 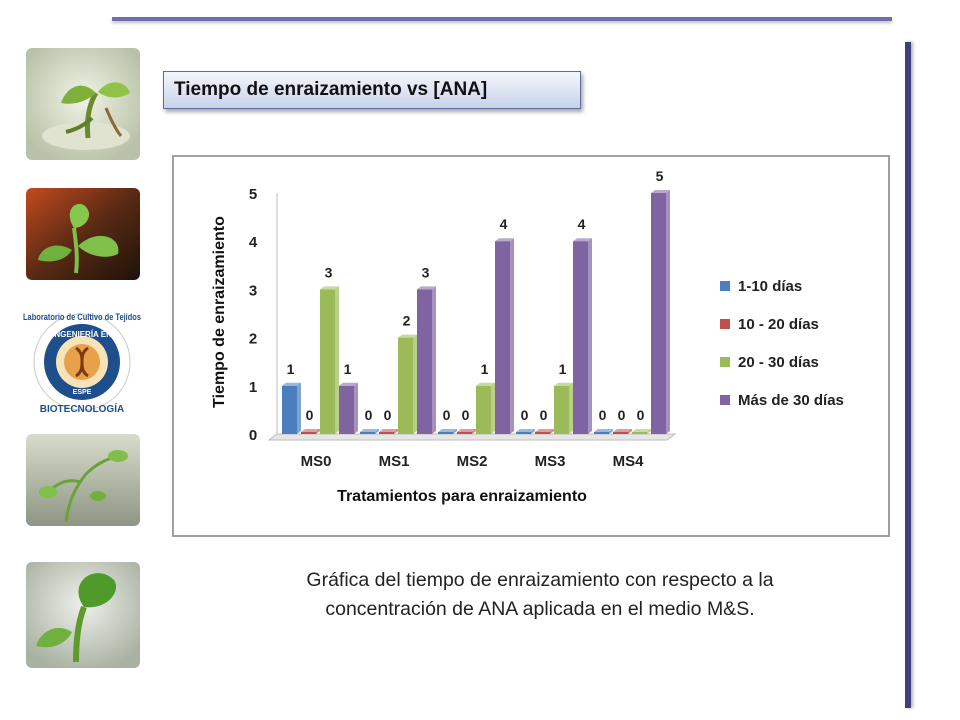 I want to click on slide-title: Tiempo de enraizamiento vs [ANA], so click(x=331, y=89).